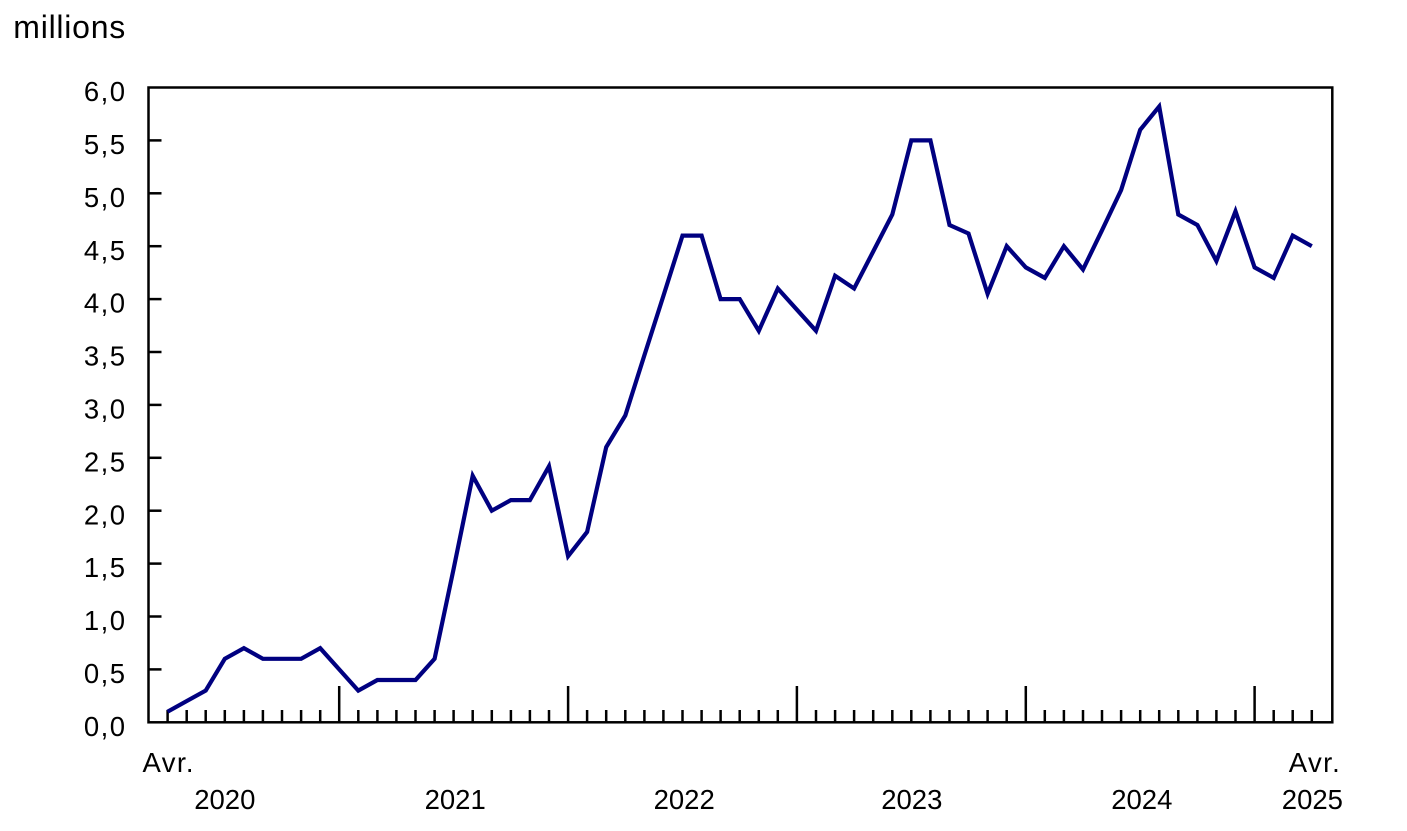 This screenshot has width=1407, height=831. Describe the element at coordinates (105, 303) in the screenshot. I see `svg-text: 4,0` at that location.